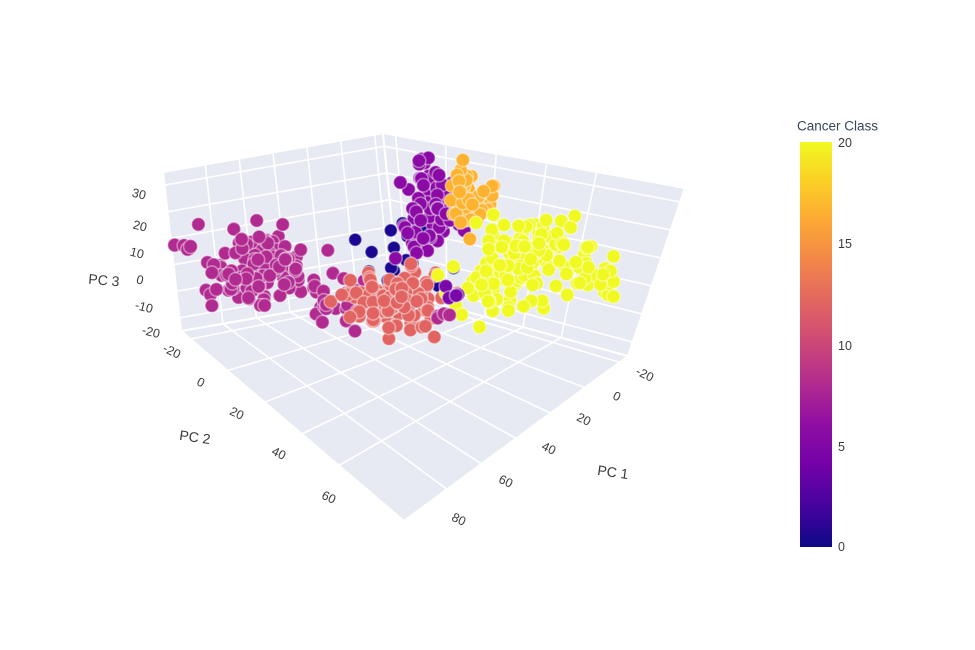  What do you see at coordinates (394, 301) in the screenshot?
I see `cluster-salmon` at bounding box center [394, 301].